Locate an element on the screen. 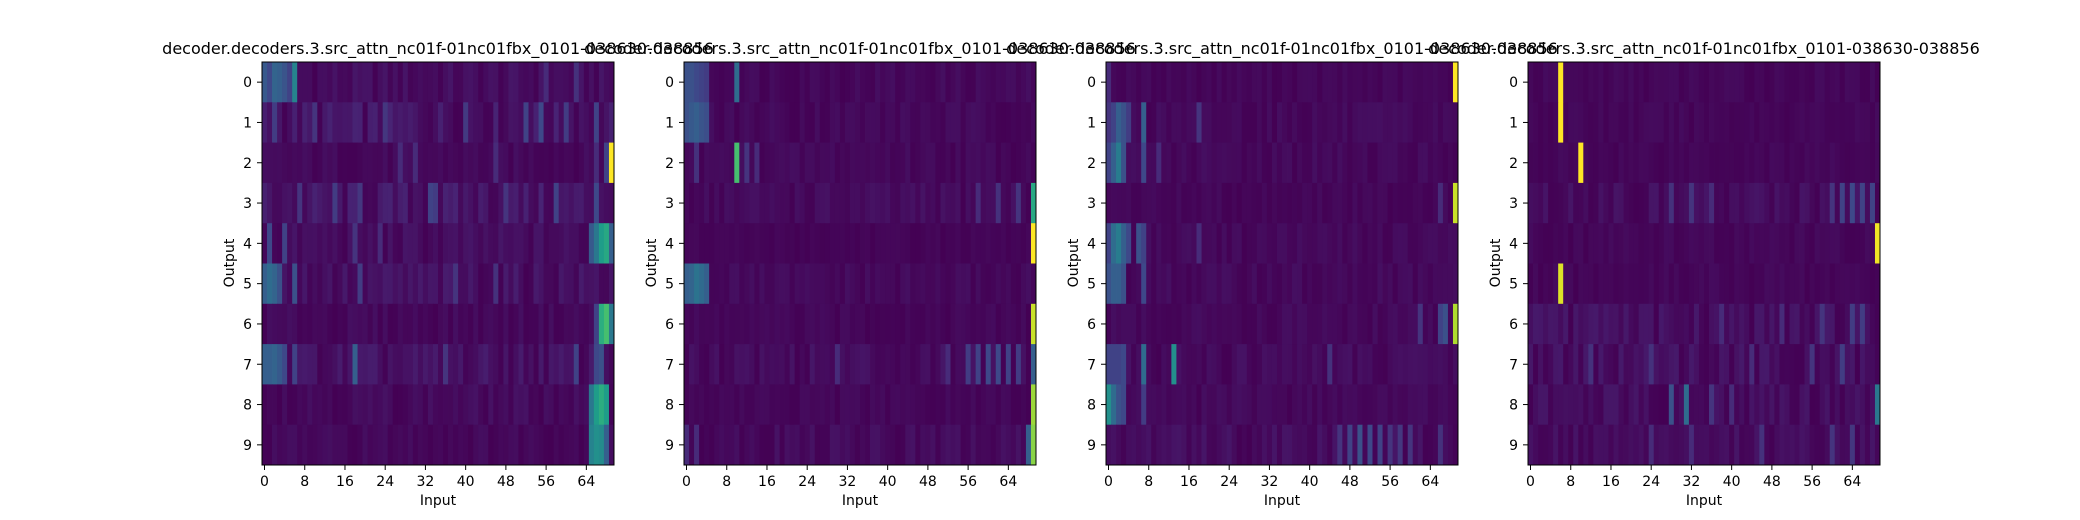  x-tick-label: 32 is located at coordinates (1270, 482).